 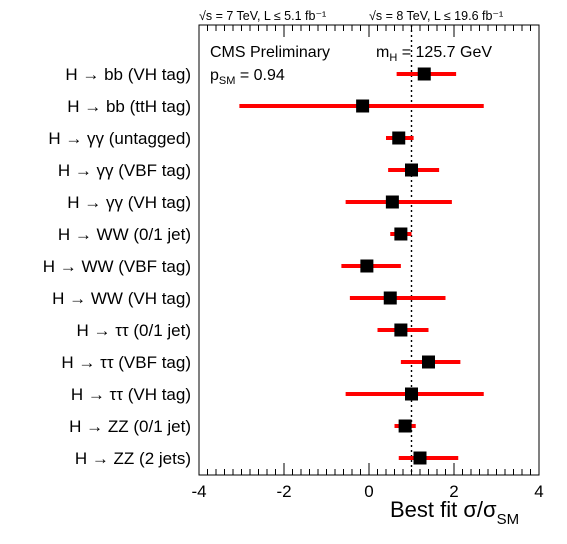 I want to click on psm-symbol: p, so click(x=214, y=75).